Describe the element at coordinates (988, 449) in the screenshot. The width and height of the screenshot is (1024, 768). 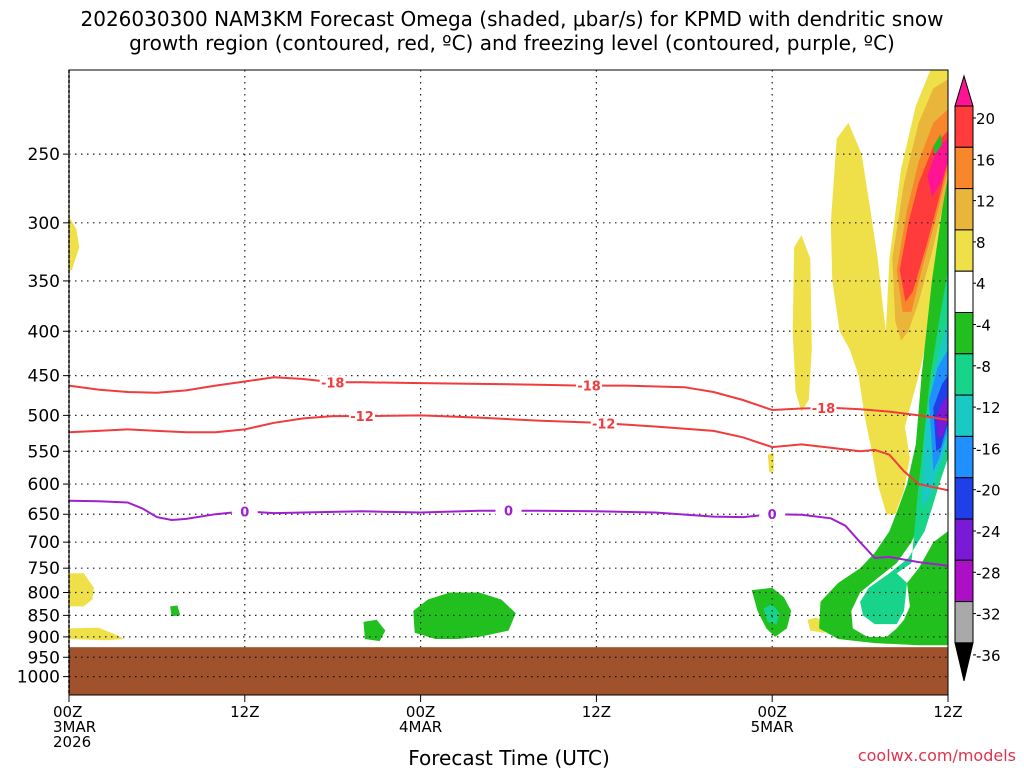
I see `colorbar-label--16: -16` at that location.